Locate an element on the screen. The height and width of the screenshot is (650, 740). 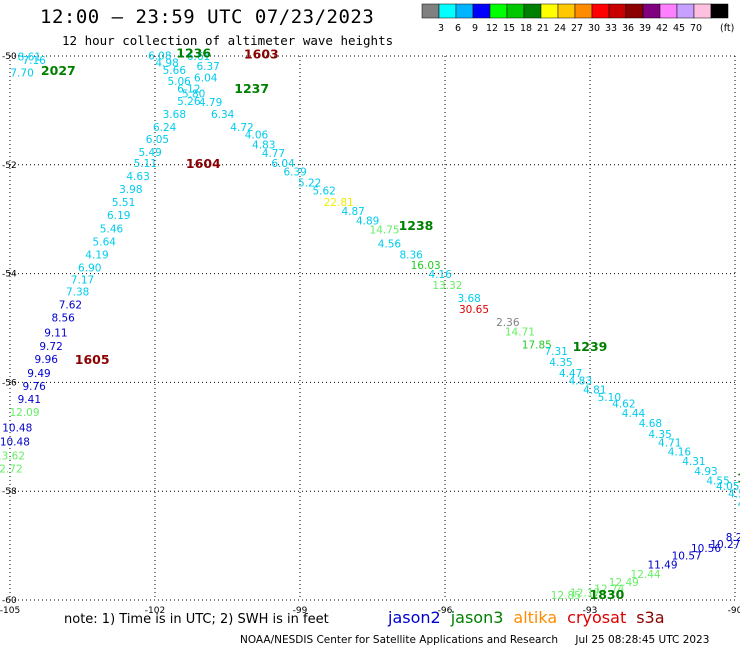
wave-height-value: 11.49 is located at coordinates (662, 565).